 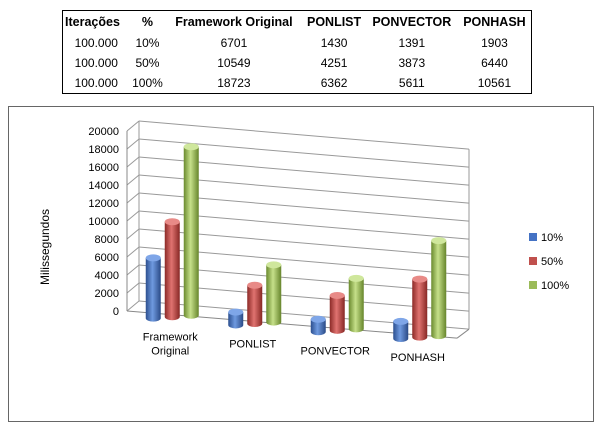 What do you see at coordinates (171, 338) in the screenshot?
I see `x-category-label-line: Framework` at bounding box center [171, 338].